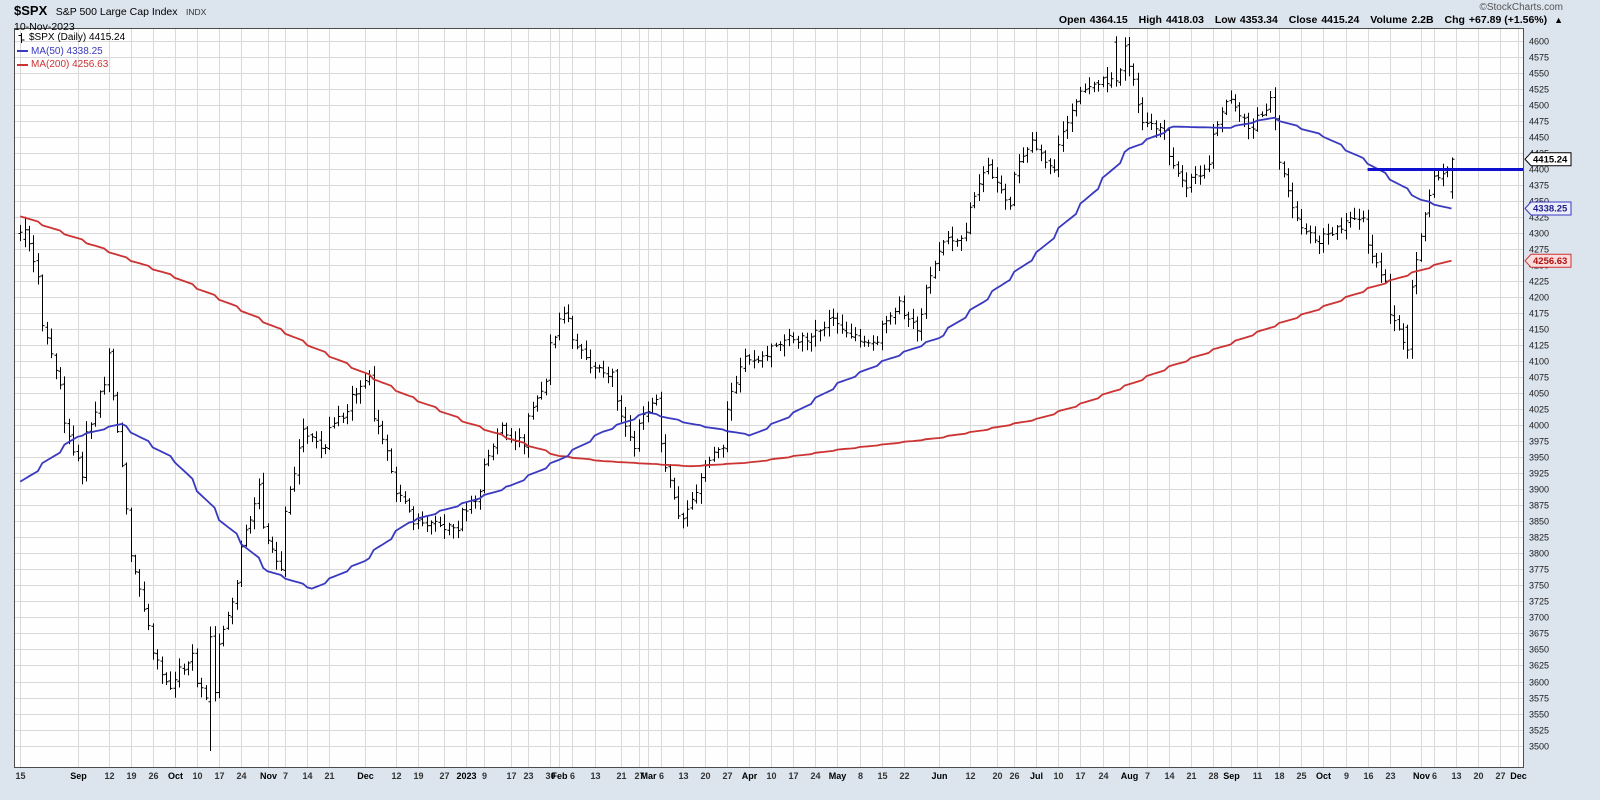 The image size is (1600, 800). Describe the element at coordinates (1539, 122) in the screenshot. I see `svg-text: 4475` at that location.